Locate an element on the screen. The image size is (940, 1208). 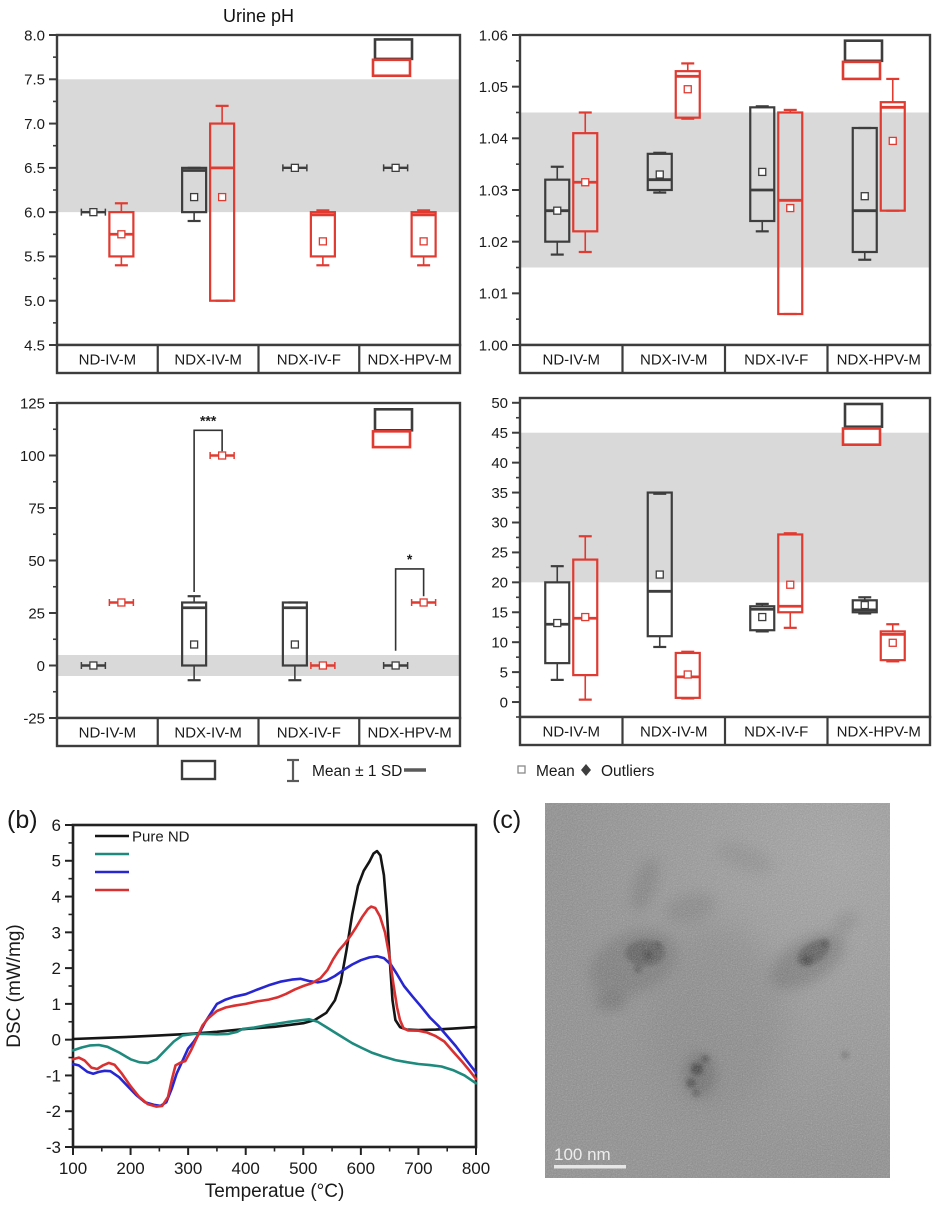
urine-ph-black-NDX-HPV-M is located at coordinates (395, 168).